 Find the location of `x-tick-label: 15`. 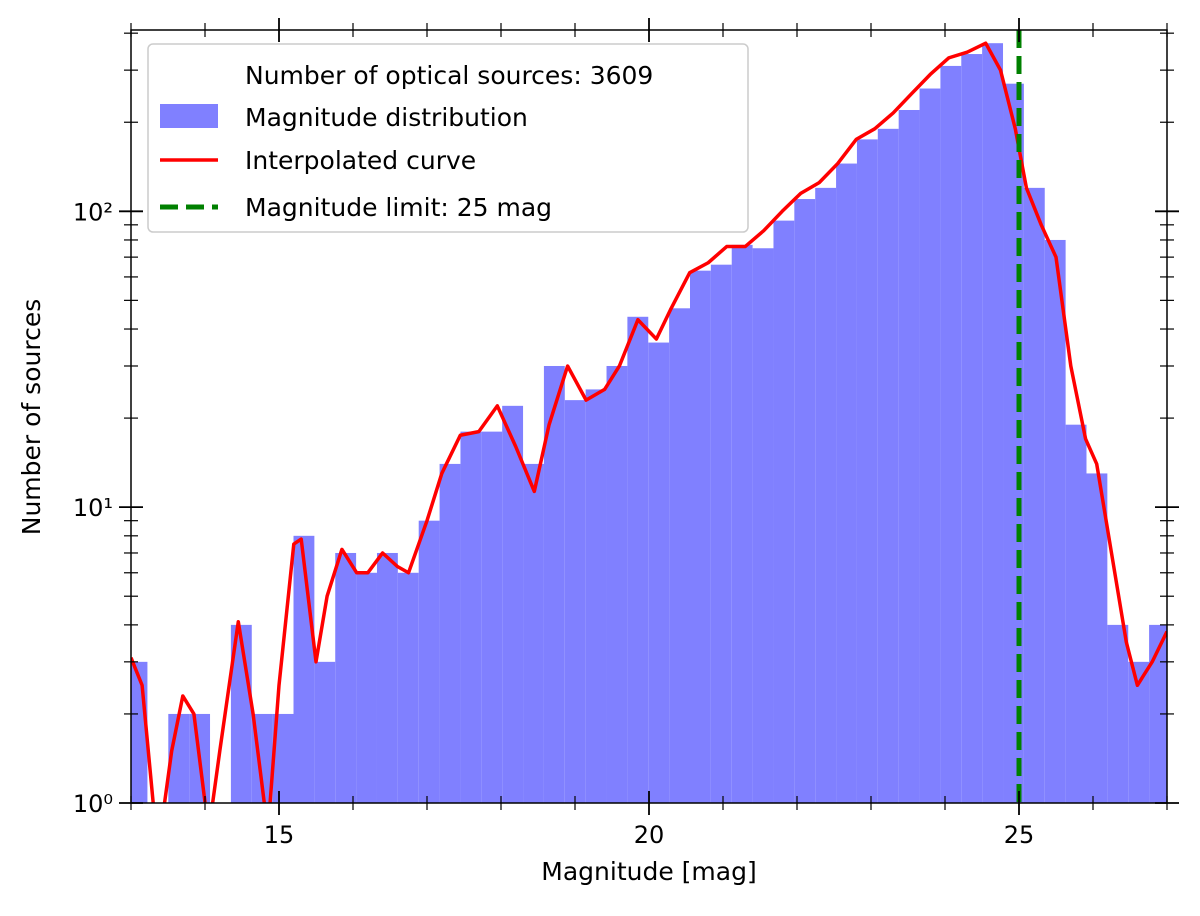

x-tick-label: 15 is located at coordinates (279, 835).